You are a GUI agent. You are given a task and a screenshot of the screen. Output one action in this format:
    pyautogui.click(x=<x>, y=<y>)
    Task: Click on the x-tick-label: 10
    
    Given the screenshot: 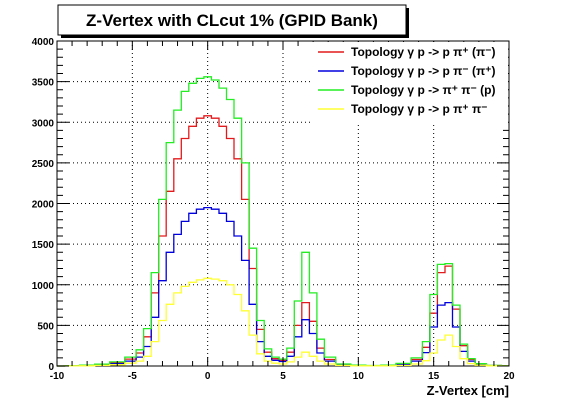 What is the action you would take?
    pyautogui.click(x=359, y=376)
    